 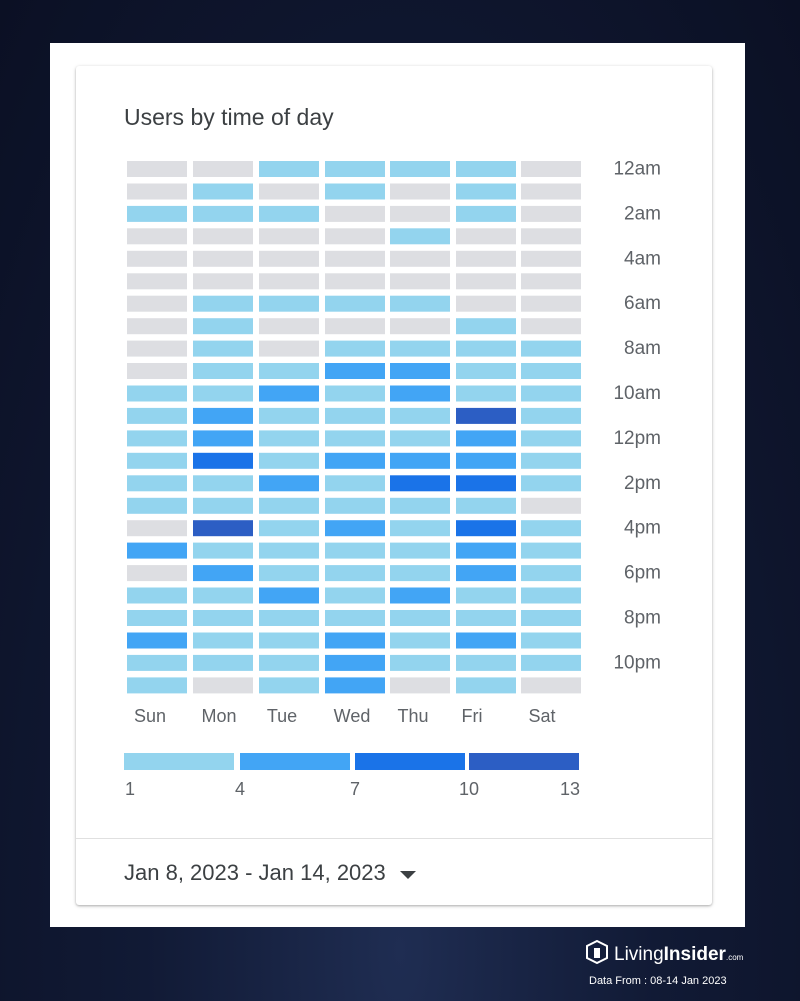 What do you see at coordinates (355, 618) in the screenshot?
I see `heatmap-cell-wed-8pm` at bounding box center [355, 618].